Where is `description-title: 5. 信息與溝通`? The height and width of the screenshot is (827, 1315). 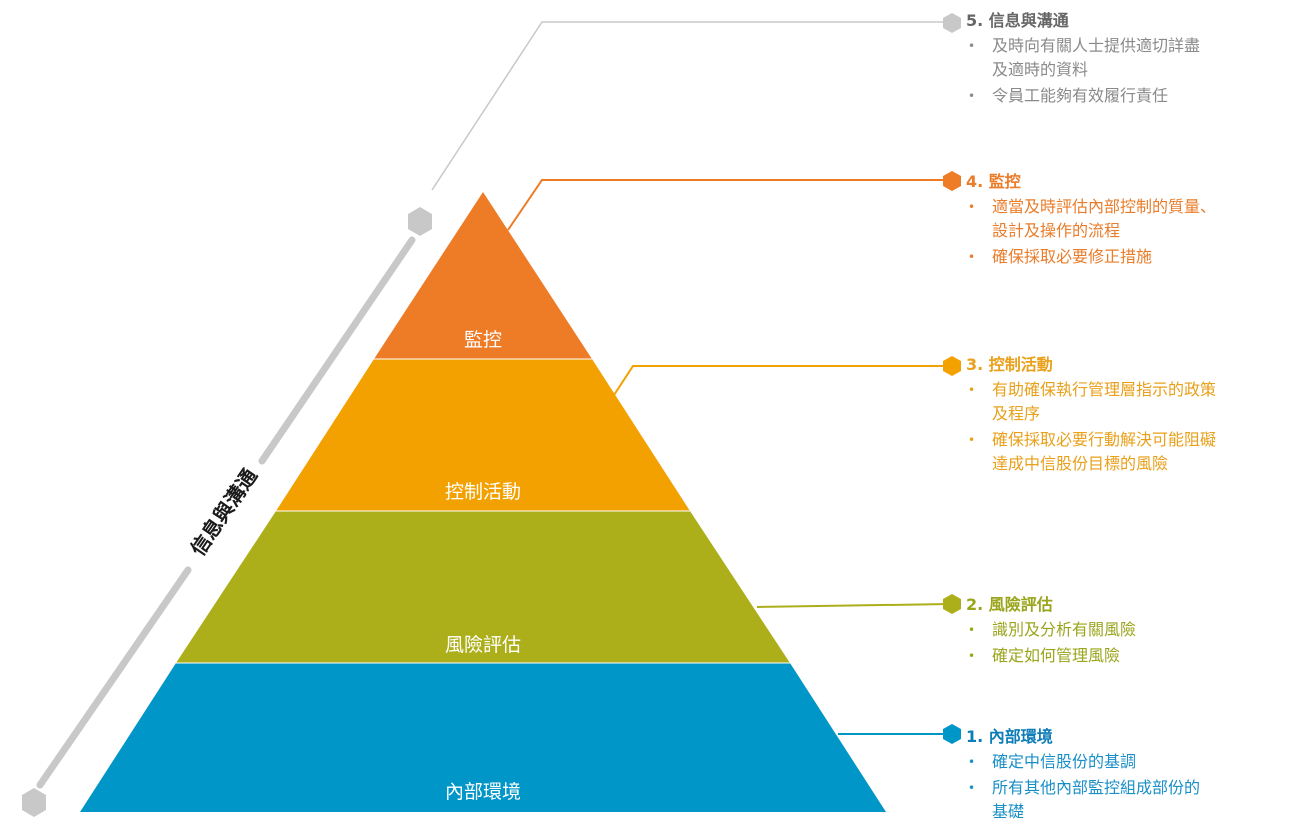
description-title: 5. 信息與溝通 is located at coordinates (1017, 20).